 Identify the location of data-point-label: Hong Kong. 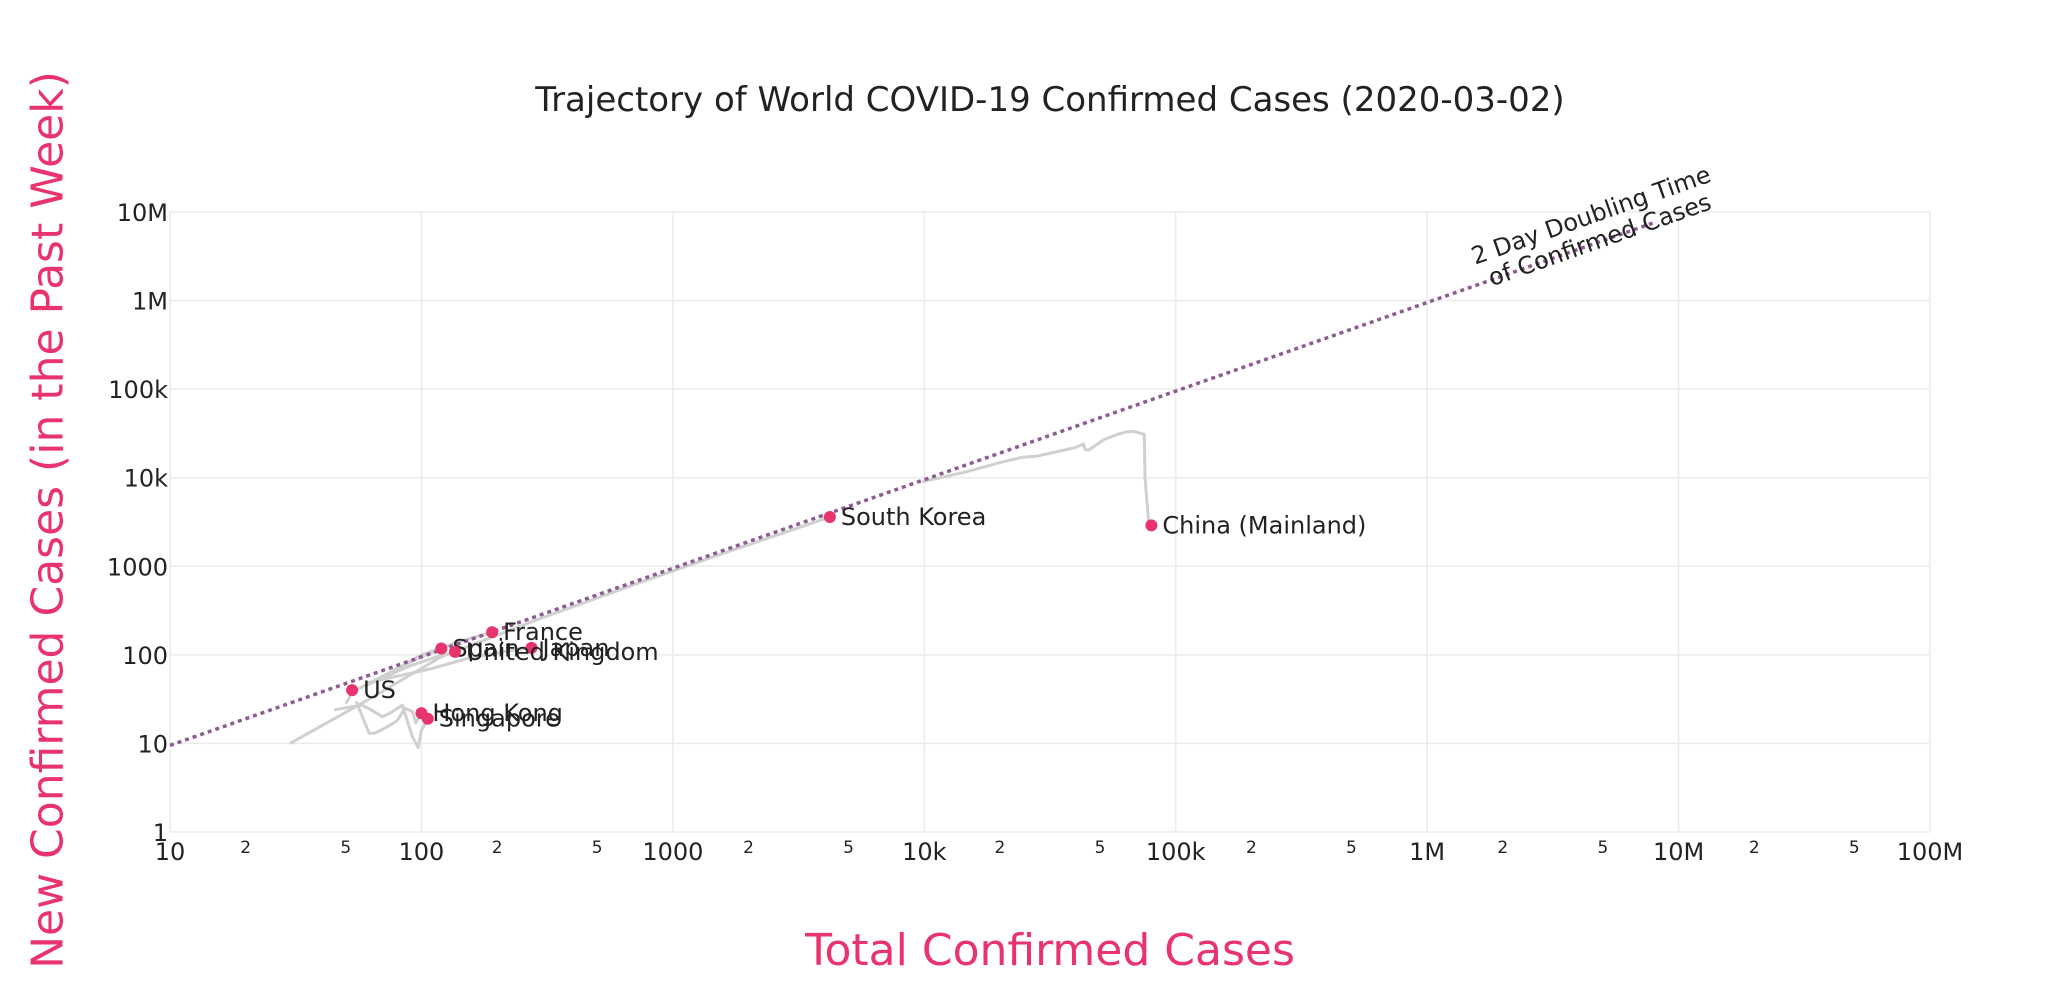
(497, 713).